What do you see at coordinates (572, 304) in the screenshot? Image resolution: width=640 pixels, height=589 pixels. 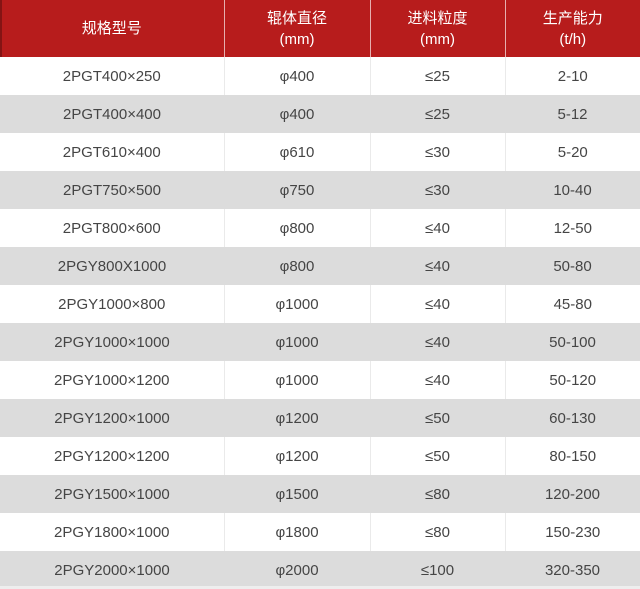 I see `capacity-cell: 45-80` at bounding box center [572, 304].